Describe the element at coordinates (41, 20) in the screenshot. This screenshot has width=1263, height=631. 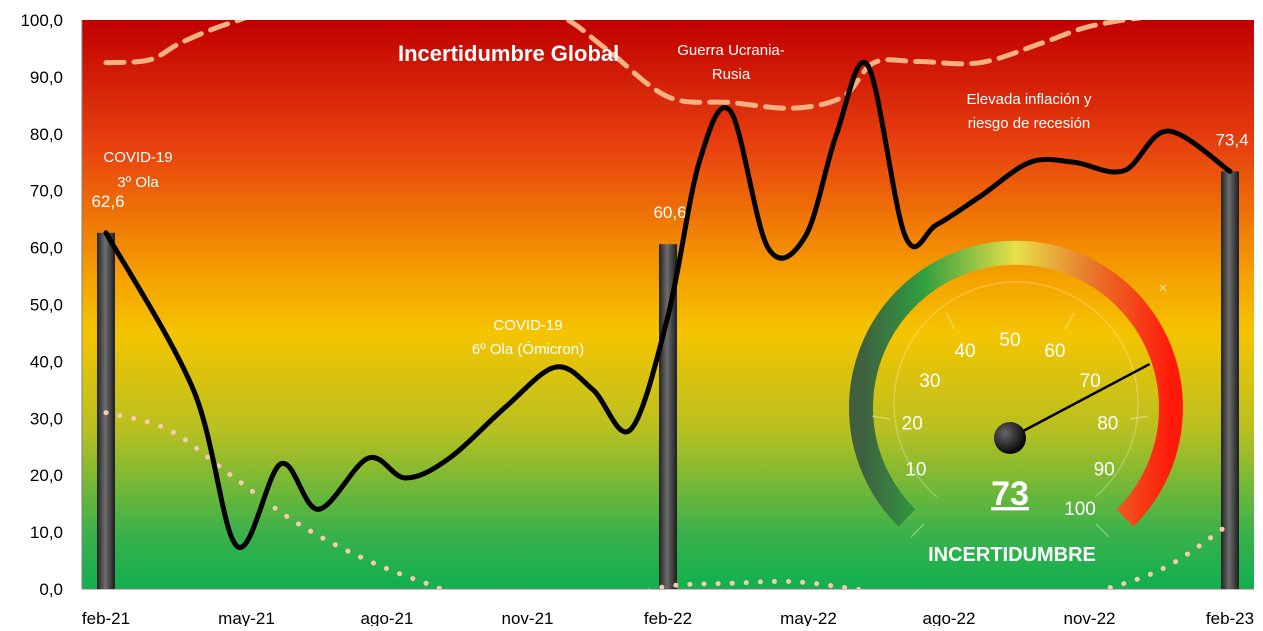
I see `y-tick-label: 100,0` at that location.